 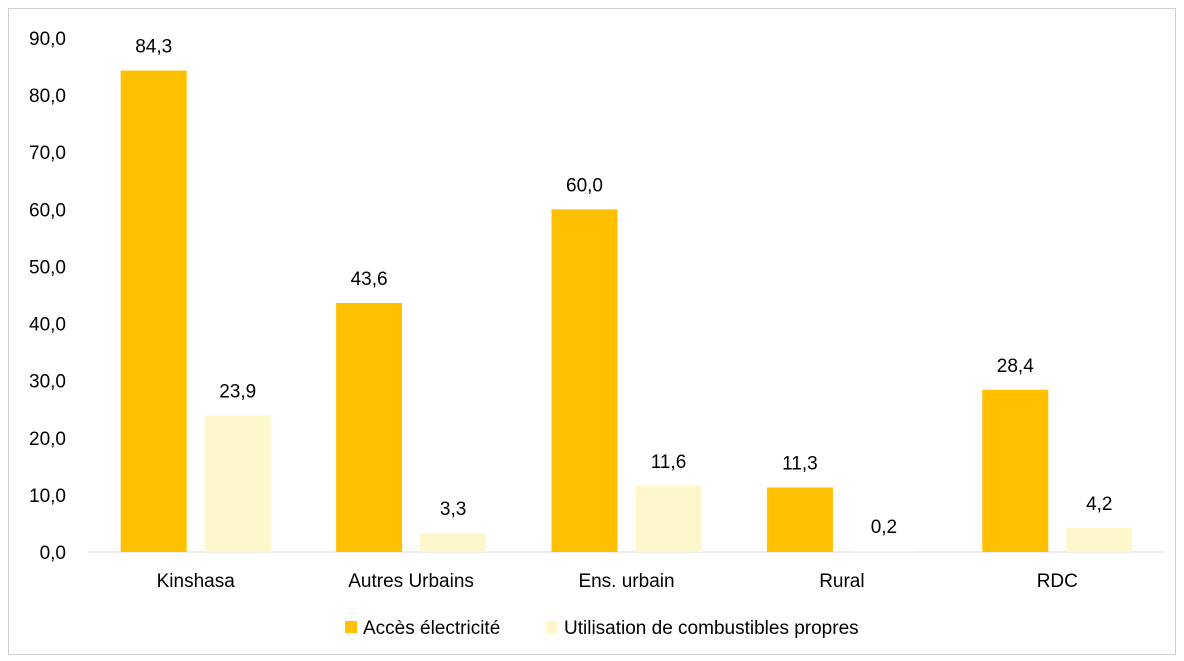 What do you see at coordinates (1057, 581) in the screenshot?
I see `category-label: RDC` at bounding box center [1057, 581].